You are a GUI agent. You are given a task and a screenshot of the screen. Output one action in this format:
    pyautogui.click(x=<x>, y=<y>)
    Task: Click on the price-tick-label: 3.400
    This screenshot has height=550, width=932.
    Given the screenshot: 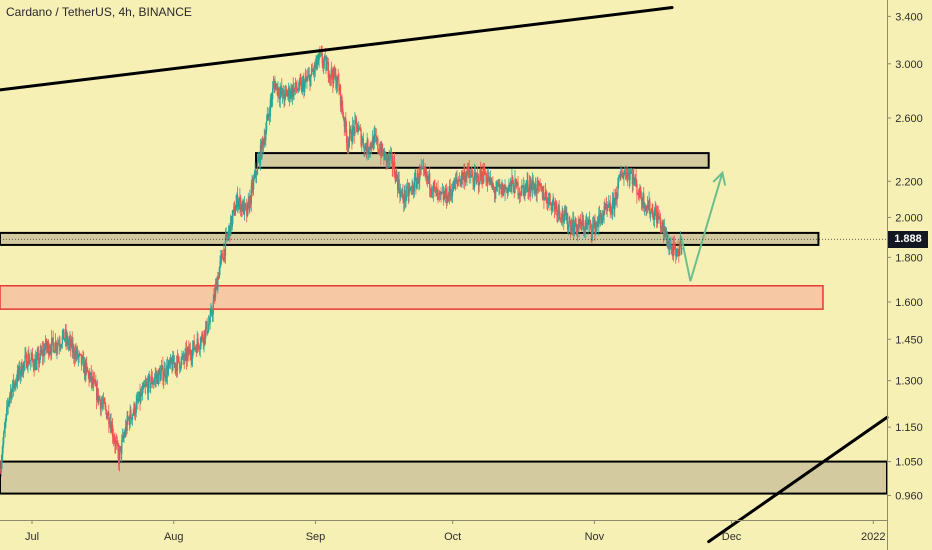 What is the action you would take?
    pyautogui.click(x=909, y=17)
    